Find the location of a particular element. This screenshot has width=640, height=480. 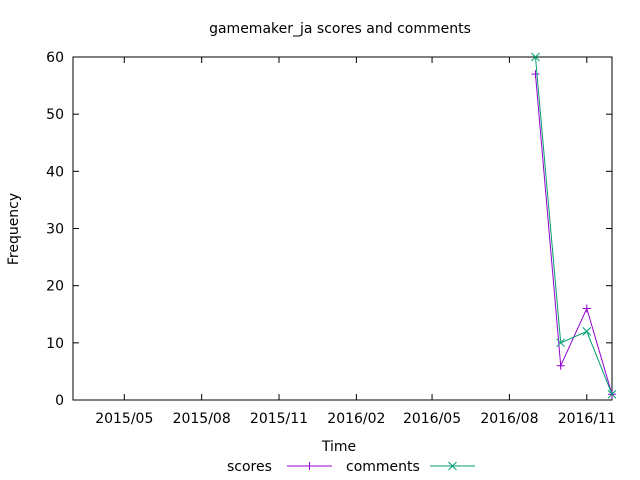

y-tick-label: 10 is located at coordinates (55, 344).